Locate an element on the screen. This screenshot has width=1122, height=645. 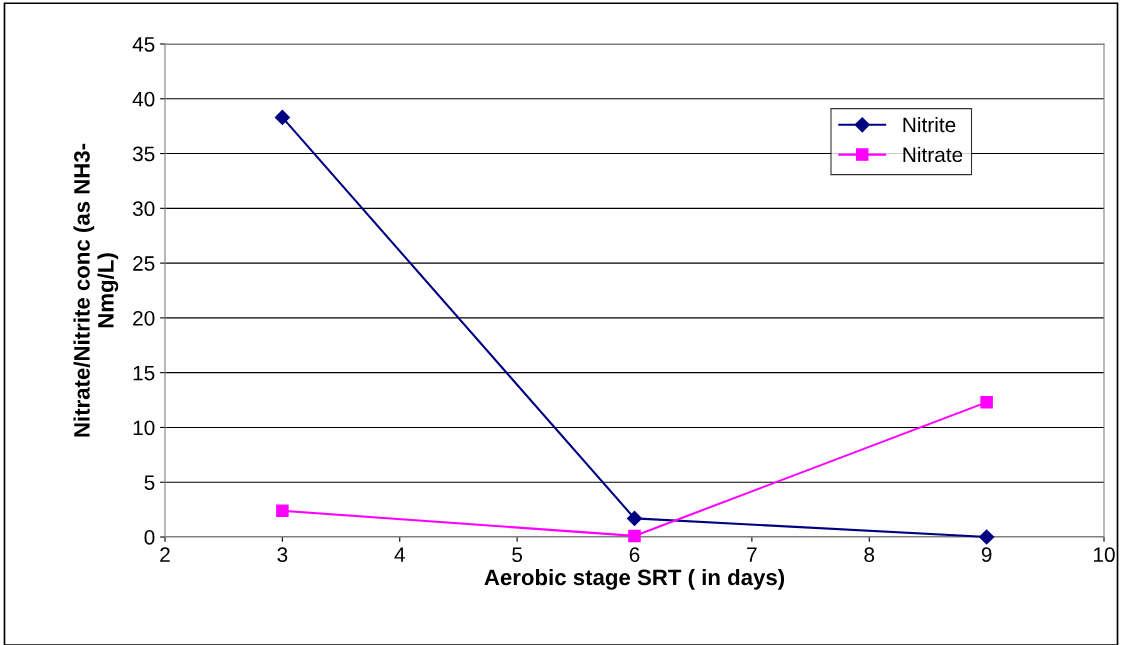
x-tick-label: 6 is located at coordinates (634, 555).